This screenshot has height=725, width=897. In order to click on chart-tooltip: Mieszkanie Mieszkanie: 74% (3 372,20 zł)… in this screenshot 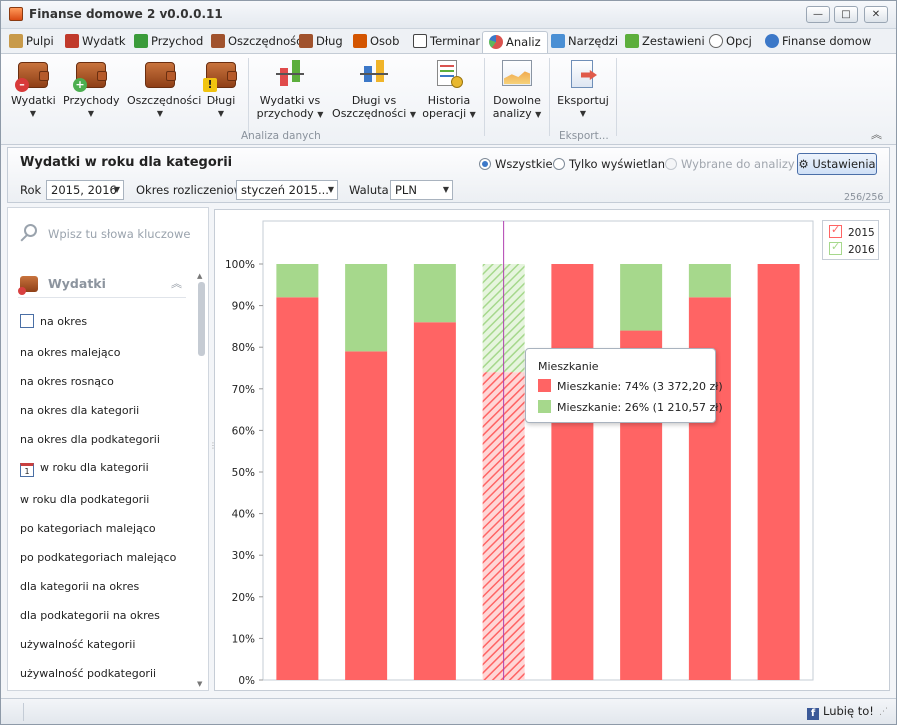, I will do `click(624, 385)`.